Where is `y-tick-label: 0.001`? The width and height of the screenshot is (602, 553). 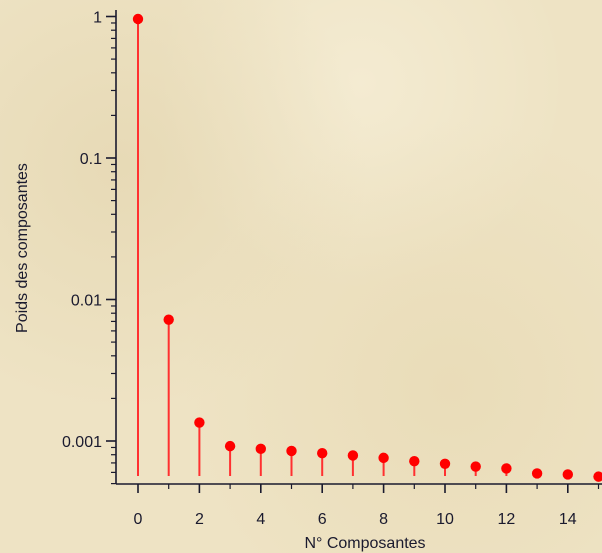 y-tick-label: 0.001 is located at coordinates (82, 442).